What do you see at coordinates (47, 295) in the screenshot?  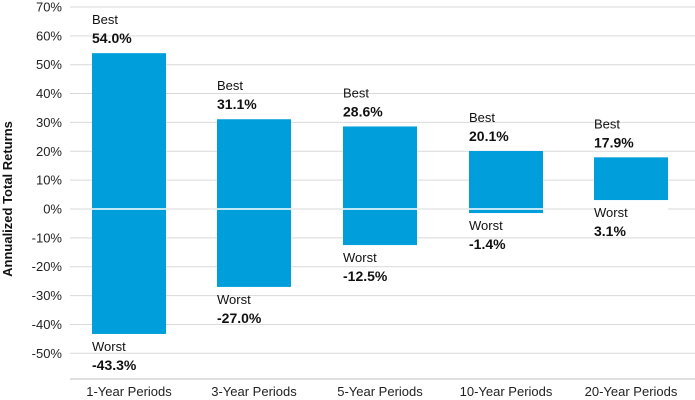 I see `y-tick-label: -30%` at bounding box center [47, 295].